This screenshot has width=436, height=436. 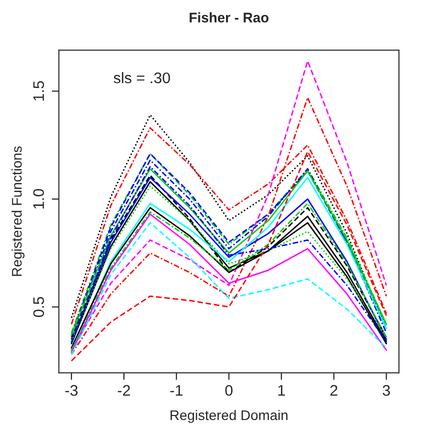 What do you see at coordinates (176, 390) in the screenshot?
I see `x-tick-label: -1` at bounding box center [176, 390].